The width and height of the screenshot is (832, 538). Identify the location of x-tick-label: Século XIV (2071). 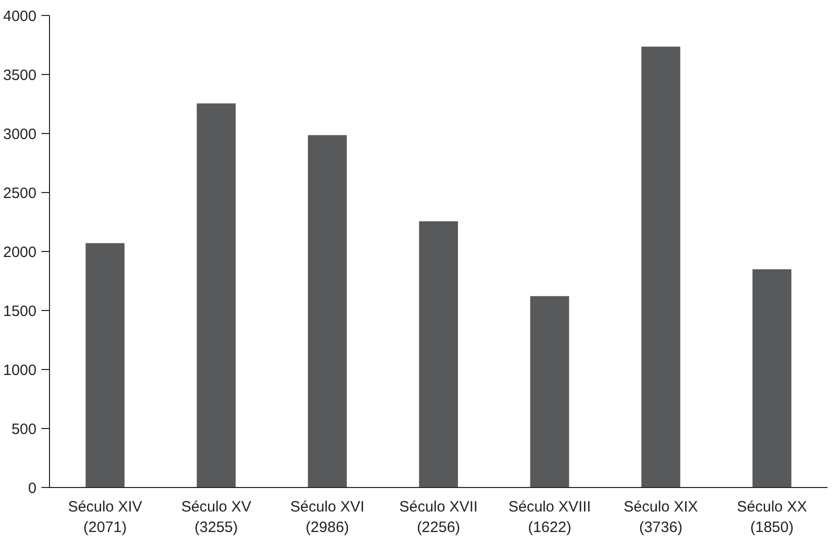
(105, 517).